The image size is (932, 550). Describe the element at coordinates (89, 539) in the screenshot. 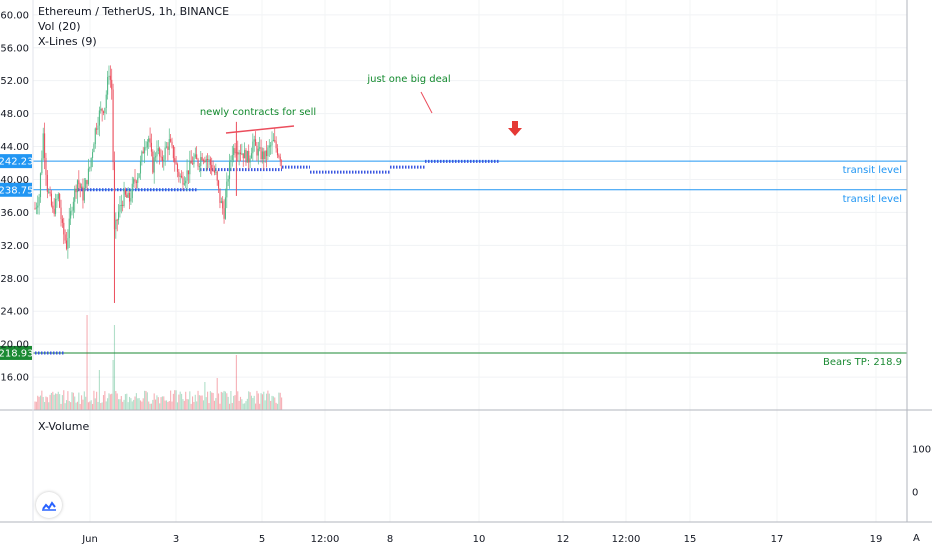

I see `time-tick-label: Jun` at that location.